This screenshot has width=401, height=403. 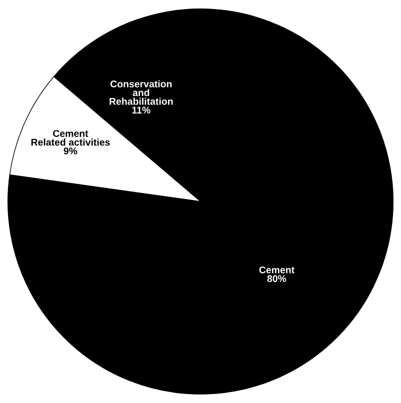 What do you see at coordinates (276, 270) in the screenshot?
I see `slice-label: Cement` at bounding box center [276, 270].